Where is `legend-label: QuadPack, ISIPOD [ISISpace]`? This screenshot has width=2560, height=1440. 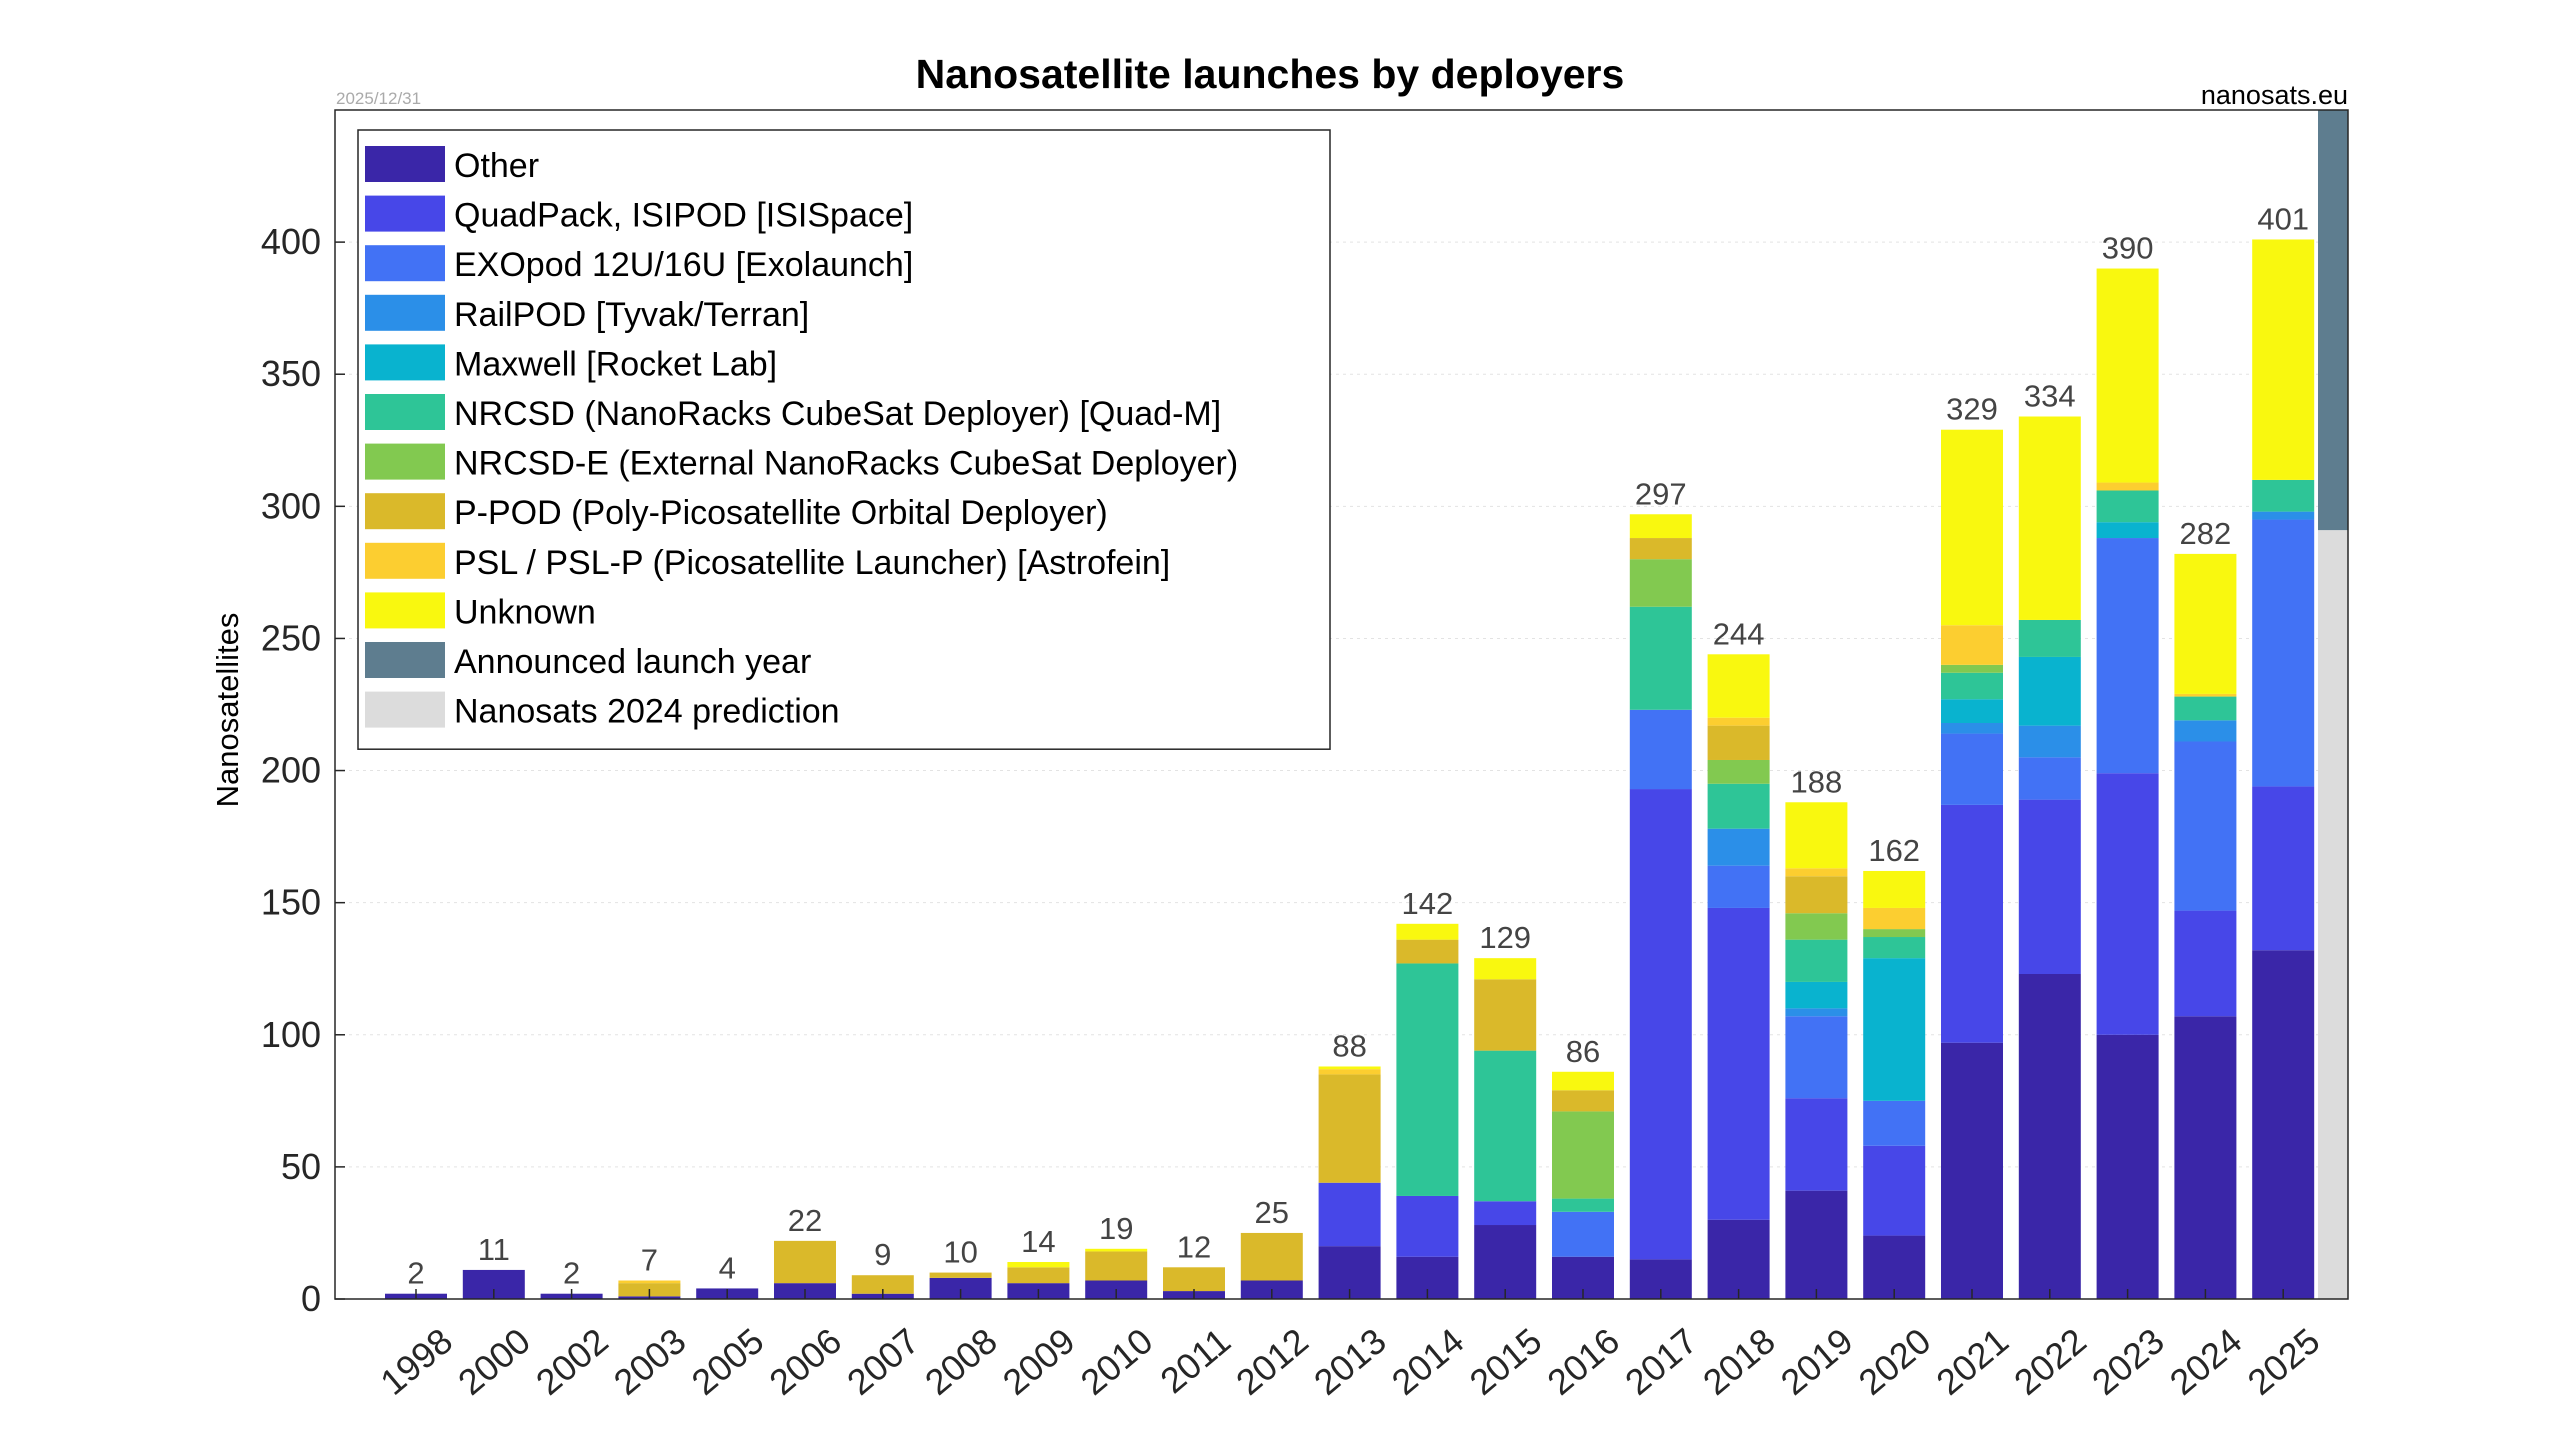 legend-label: QuadPack, ISIPOD [ISISpace] is located at coordinates (683, 216).